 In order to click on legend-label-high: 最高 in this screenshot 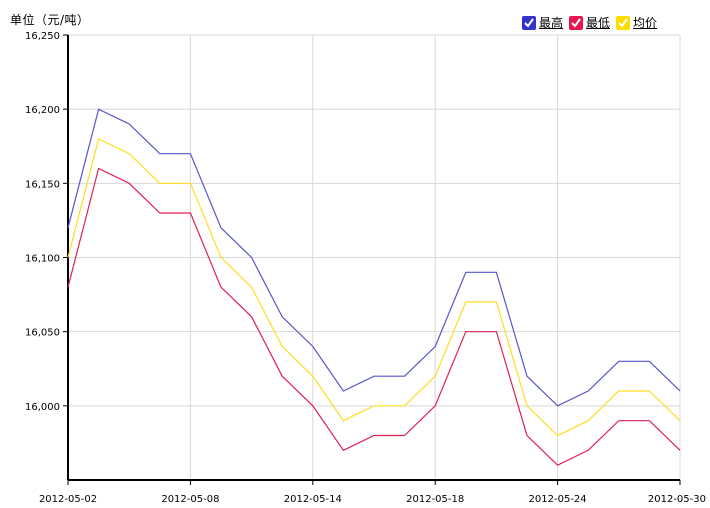, I will do `click(551, 23)`.